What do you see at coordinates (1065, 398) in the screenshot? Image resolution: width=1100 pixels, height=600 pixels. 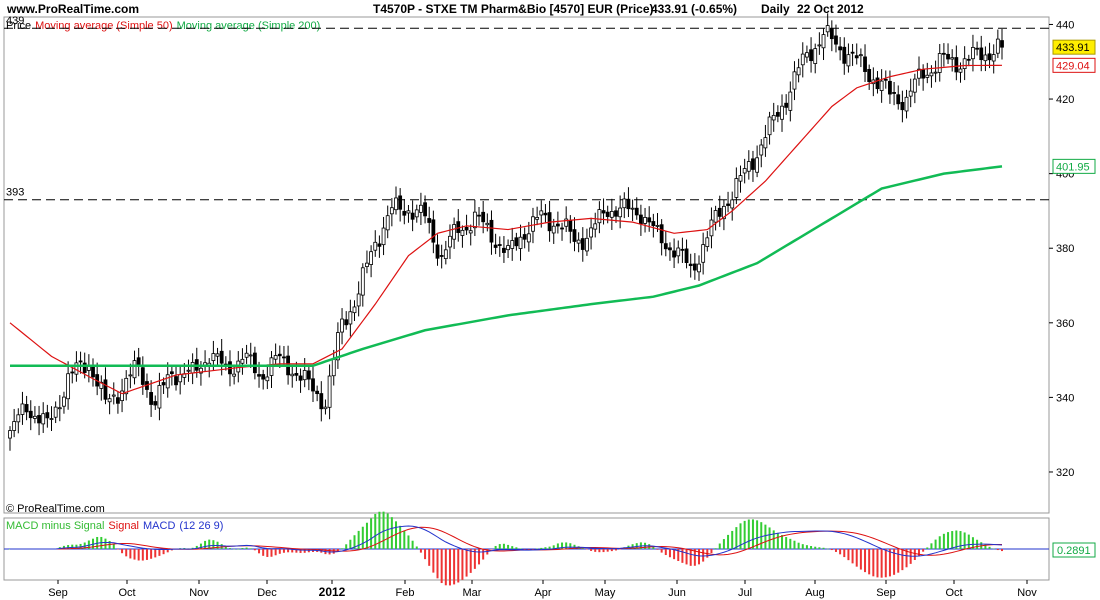 I see `y-tick-label-340: 340` at bounding box center [1065, 398].